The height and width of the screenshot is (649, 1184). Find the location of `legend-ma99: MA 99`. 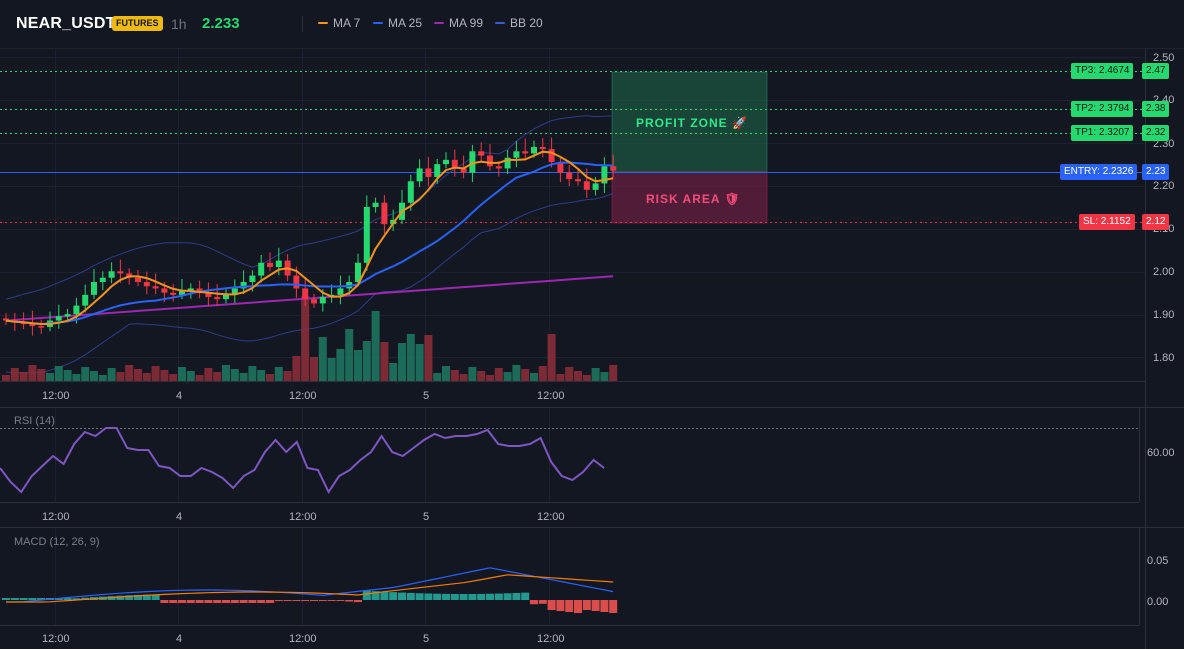

legend-ma99: MA 99 is located at coordinates (458, 23).